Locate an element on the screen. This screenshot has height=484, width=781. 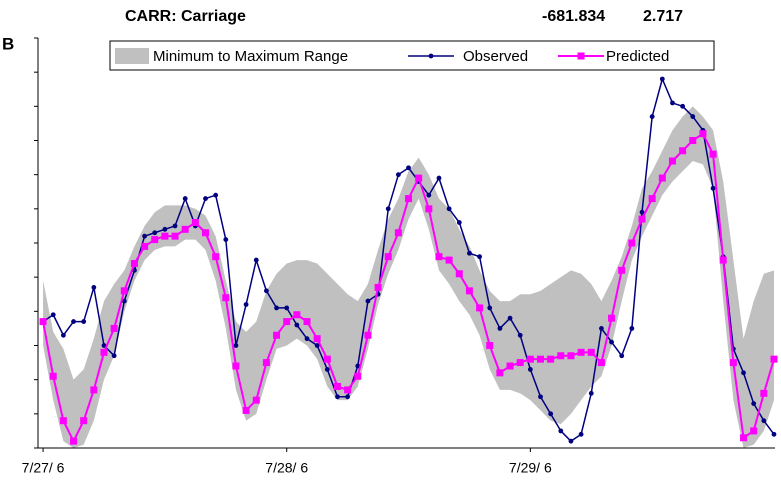
annotation: -681.834 is located at coordinates (573, 16).